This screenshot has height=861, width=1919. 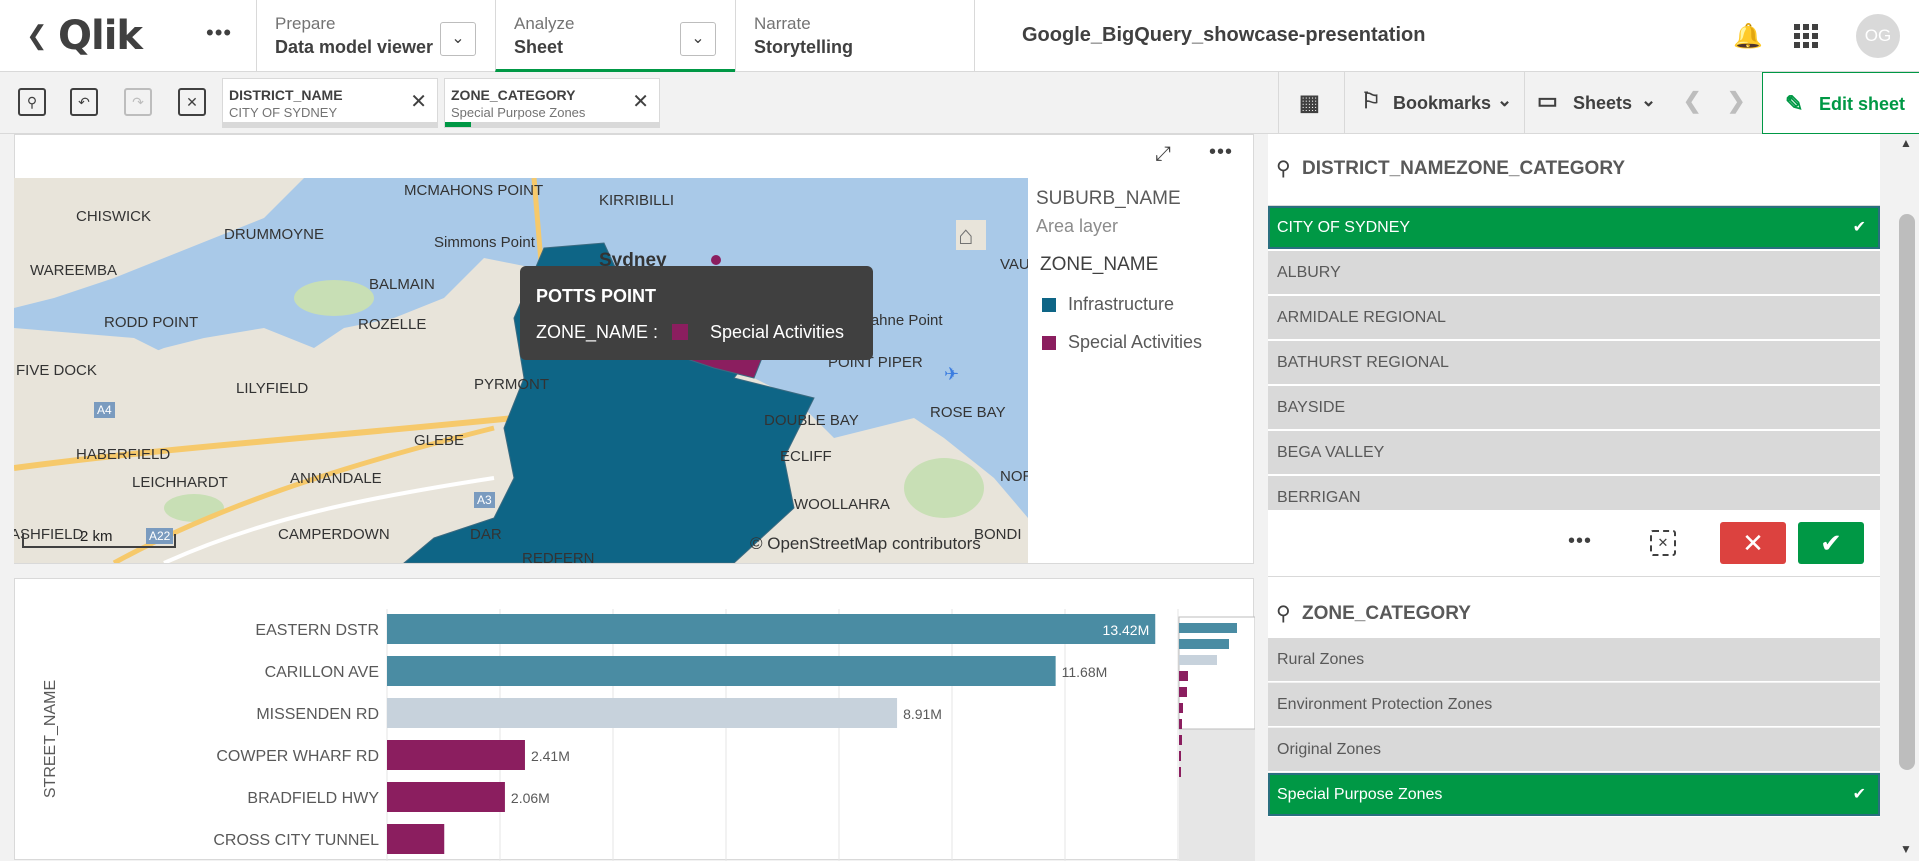 I want to click on check-icon: ✔, so click(x=1859, y=227).